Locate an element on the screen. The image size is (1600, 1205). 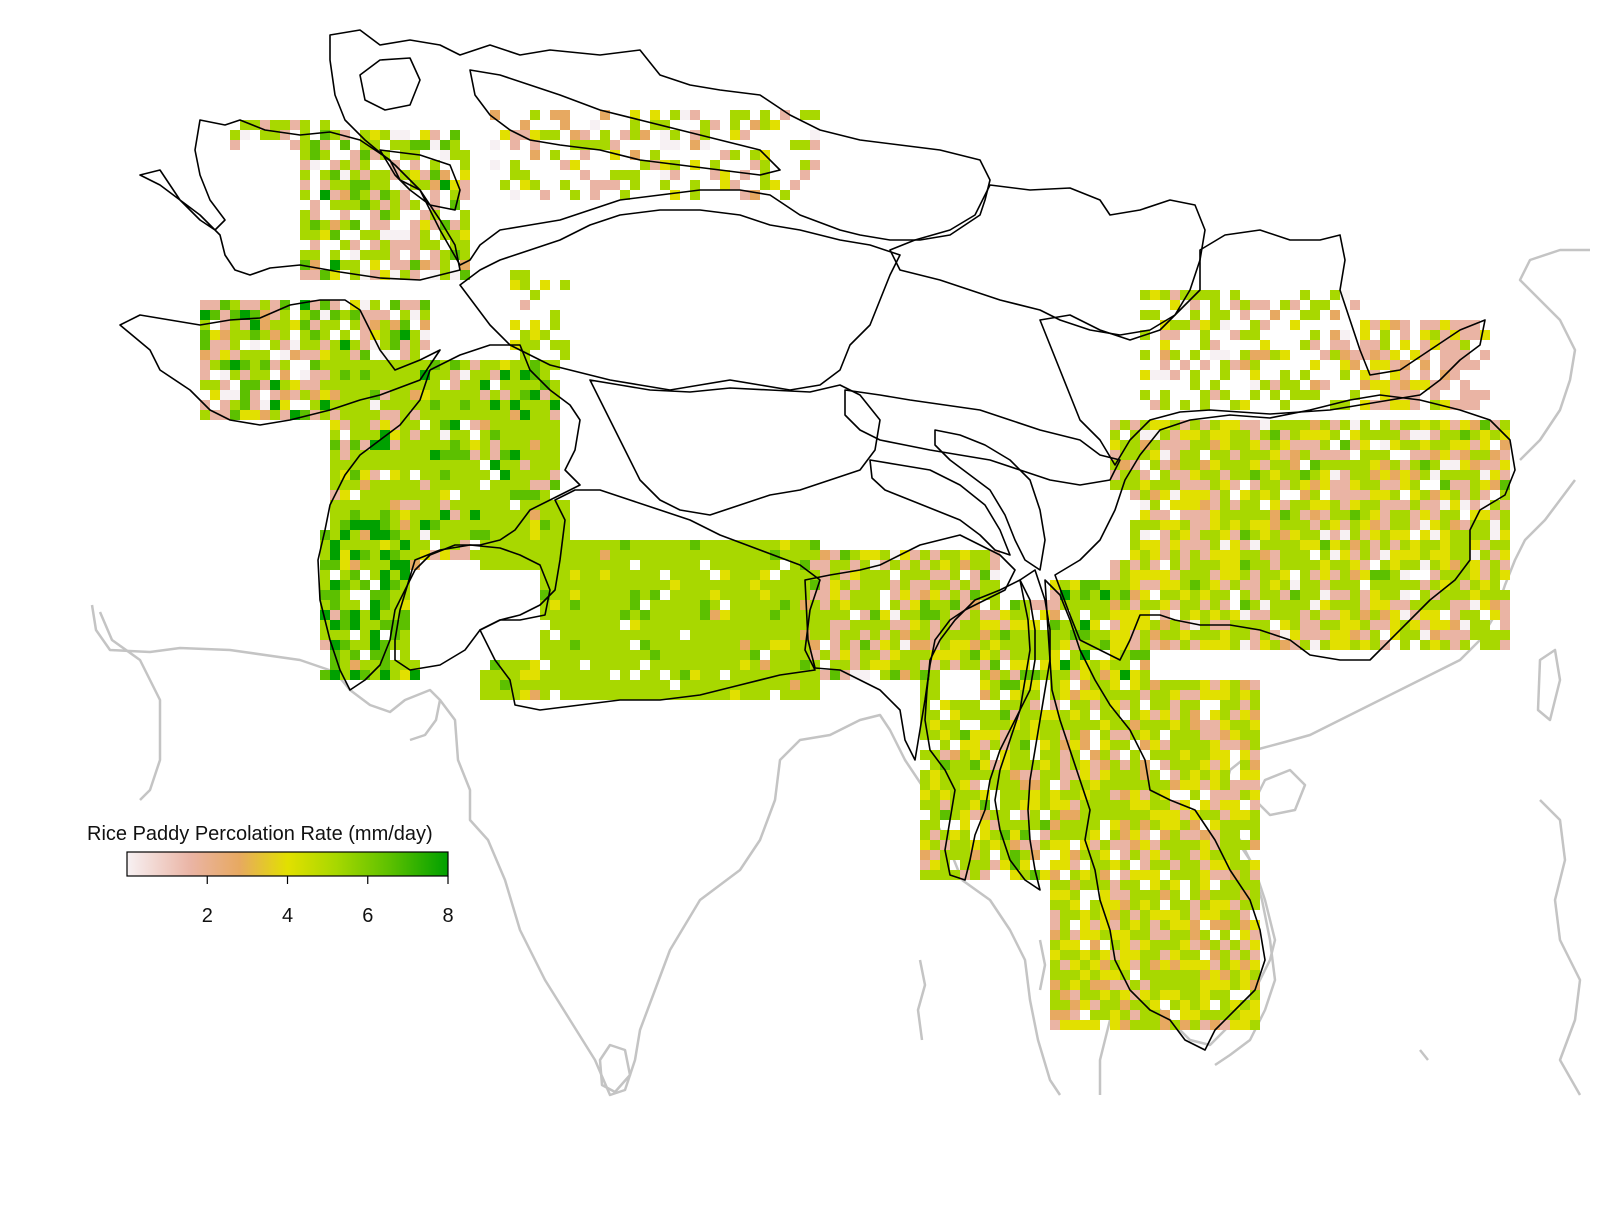
basin-boundary-balkhash is located at coordinates (390, 84).